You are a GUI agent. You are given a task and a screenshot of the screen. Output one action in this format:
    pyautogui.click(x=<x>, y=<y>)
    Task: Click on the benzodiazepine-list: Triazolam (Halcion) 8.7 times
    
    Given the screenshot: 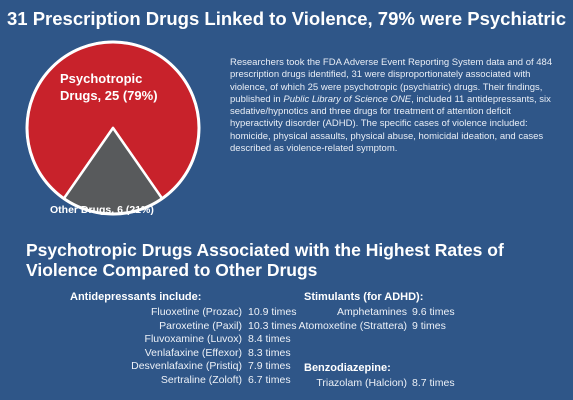 What is the action you would take?
    pyautogui.click(x=372, y=384)
    